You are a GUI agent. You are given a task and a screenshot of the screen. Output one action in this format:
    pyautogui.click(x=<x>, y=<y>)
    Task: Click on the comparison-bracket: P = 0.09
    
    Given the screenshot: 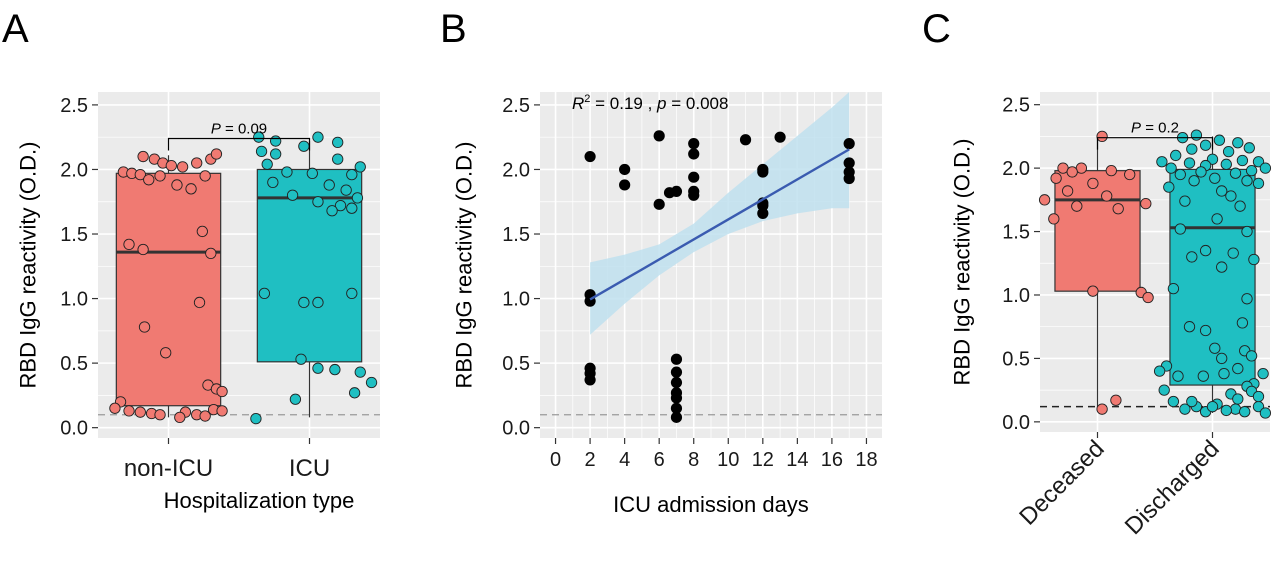 What is the action you would take?
    pyautogui.click(x=239, y=135)
    